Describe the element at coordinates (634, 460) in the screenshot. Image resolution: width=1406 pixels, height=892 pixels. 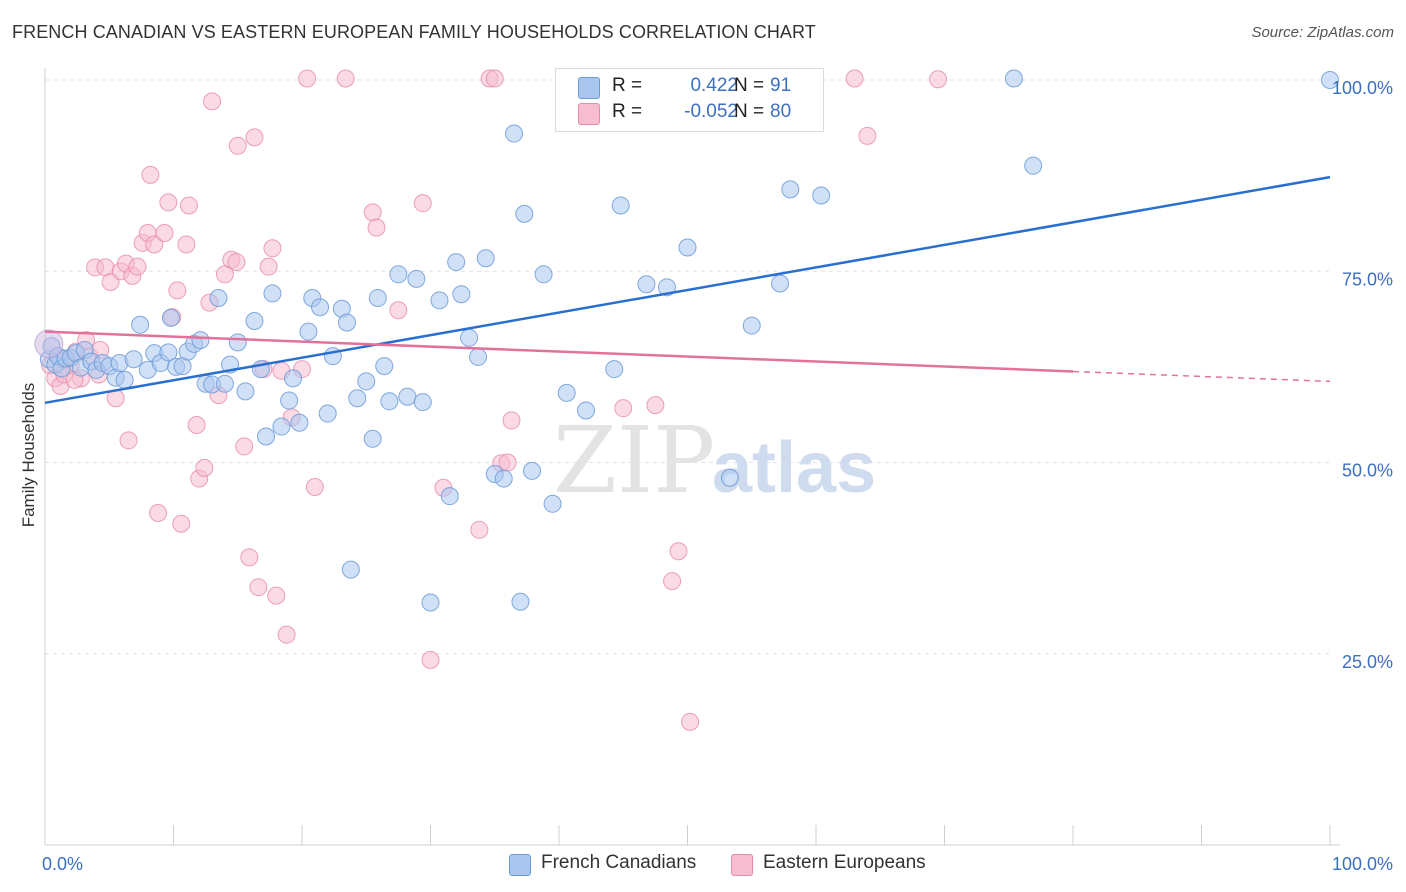
I see `watermark-zip: ZIP` at that location.